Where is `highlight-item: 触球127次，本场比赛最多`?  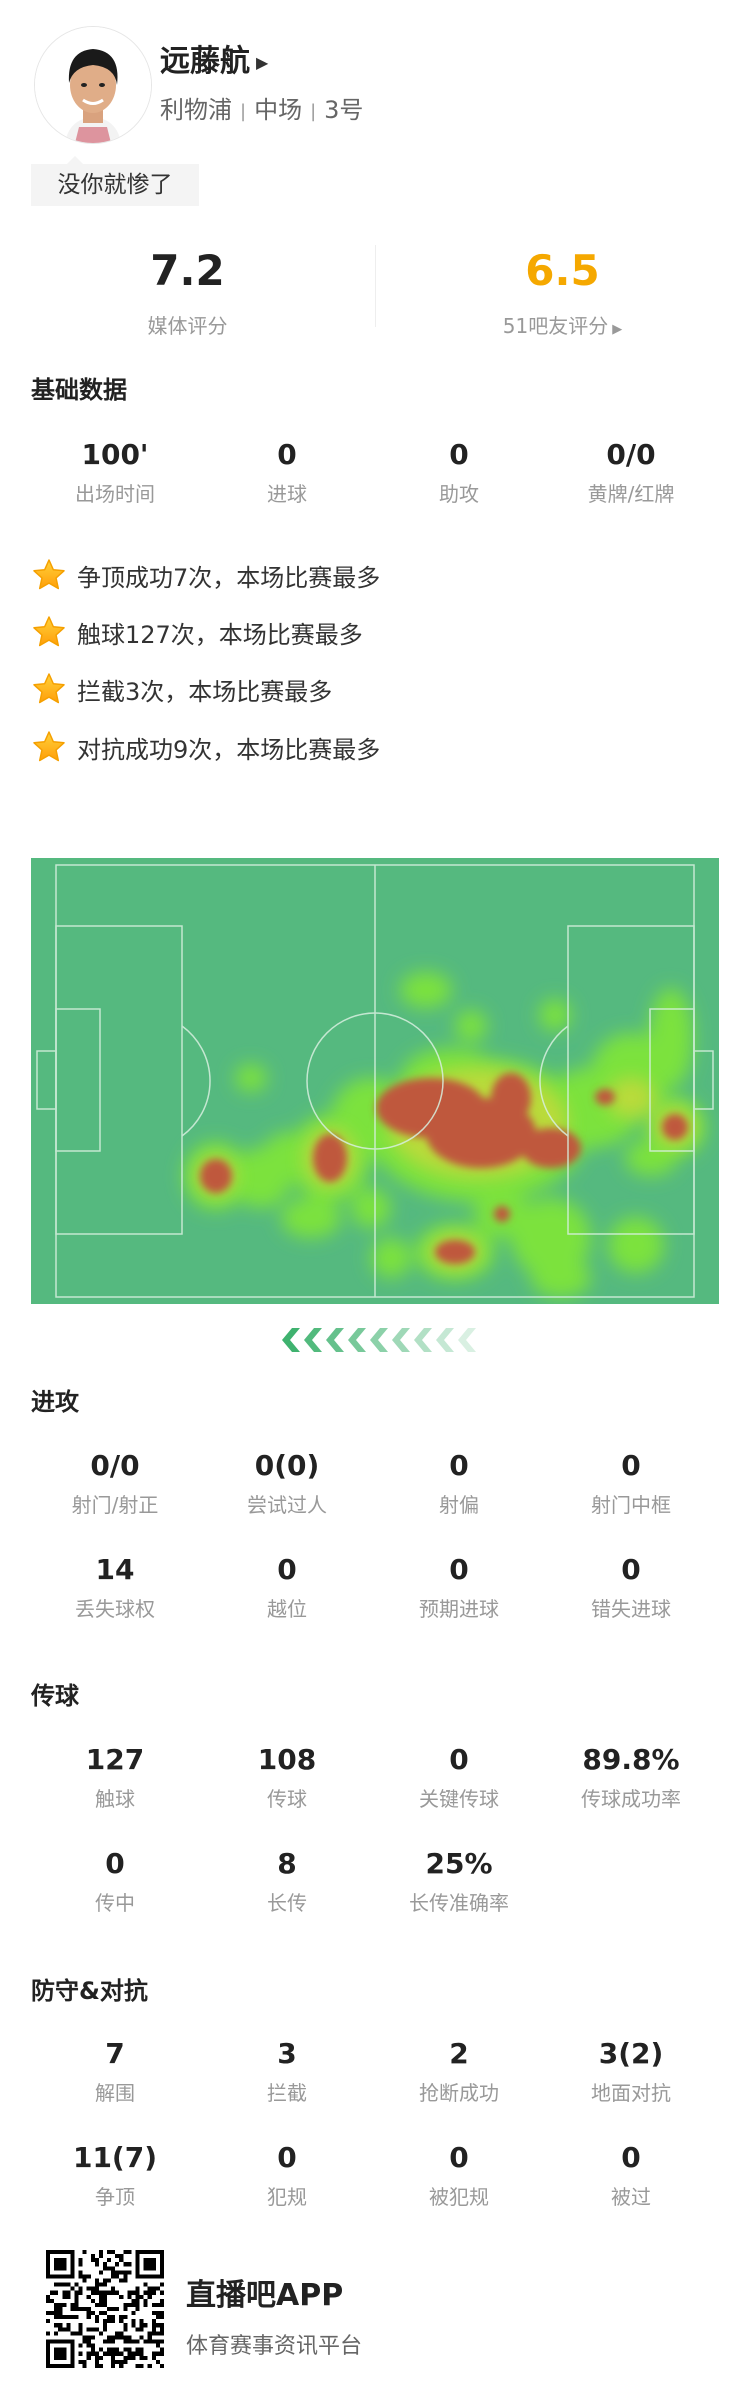
highlight-item: 触球127次，本场比赛最多 is located at coordinates (197, 632).